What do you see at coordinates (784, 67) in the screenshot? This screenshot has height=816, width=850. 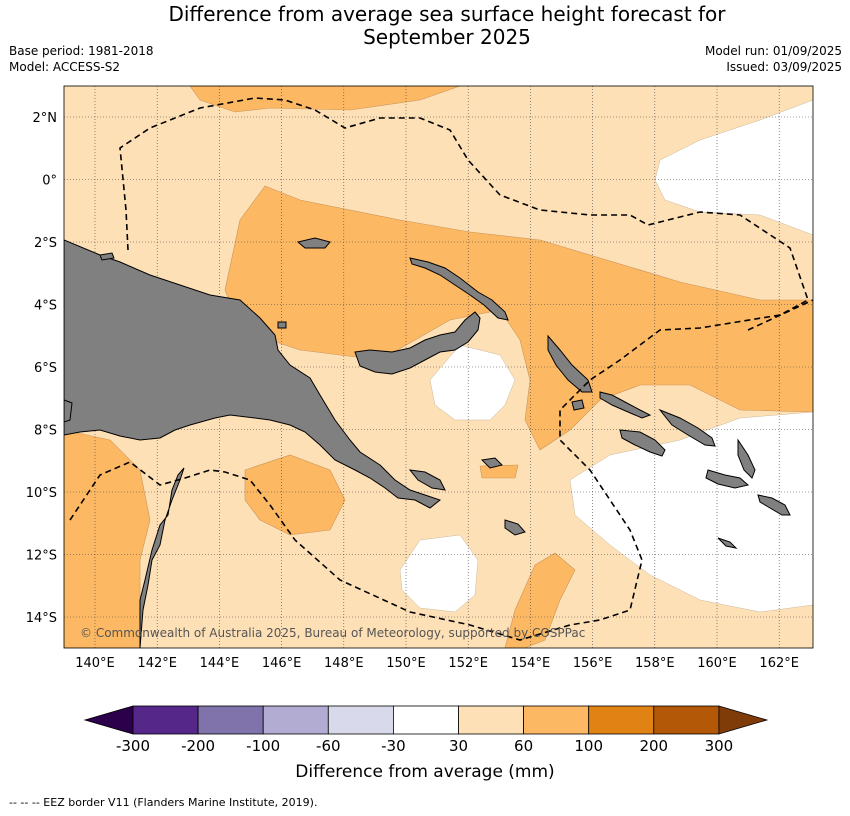 I see `issued-date: Issued: 03/09/2025` at bounding box center [784, 67].